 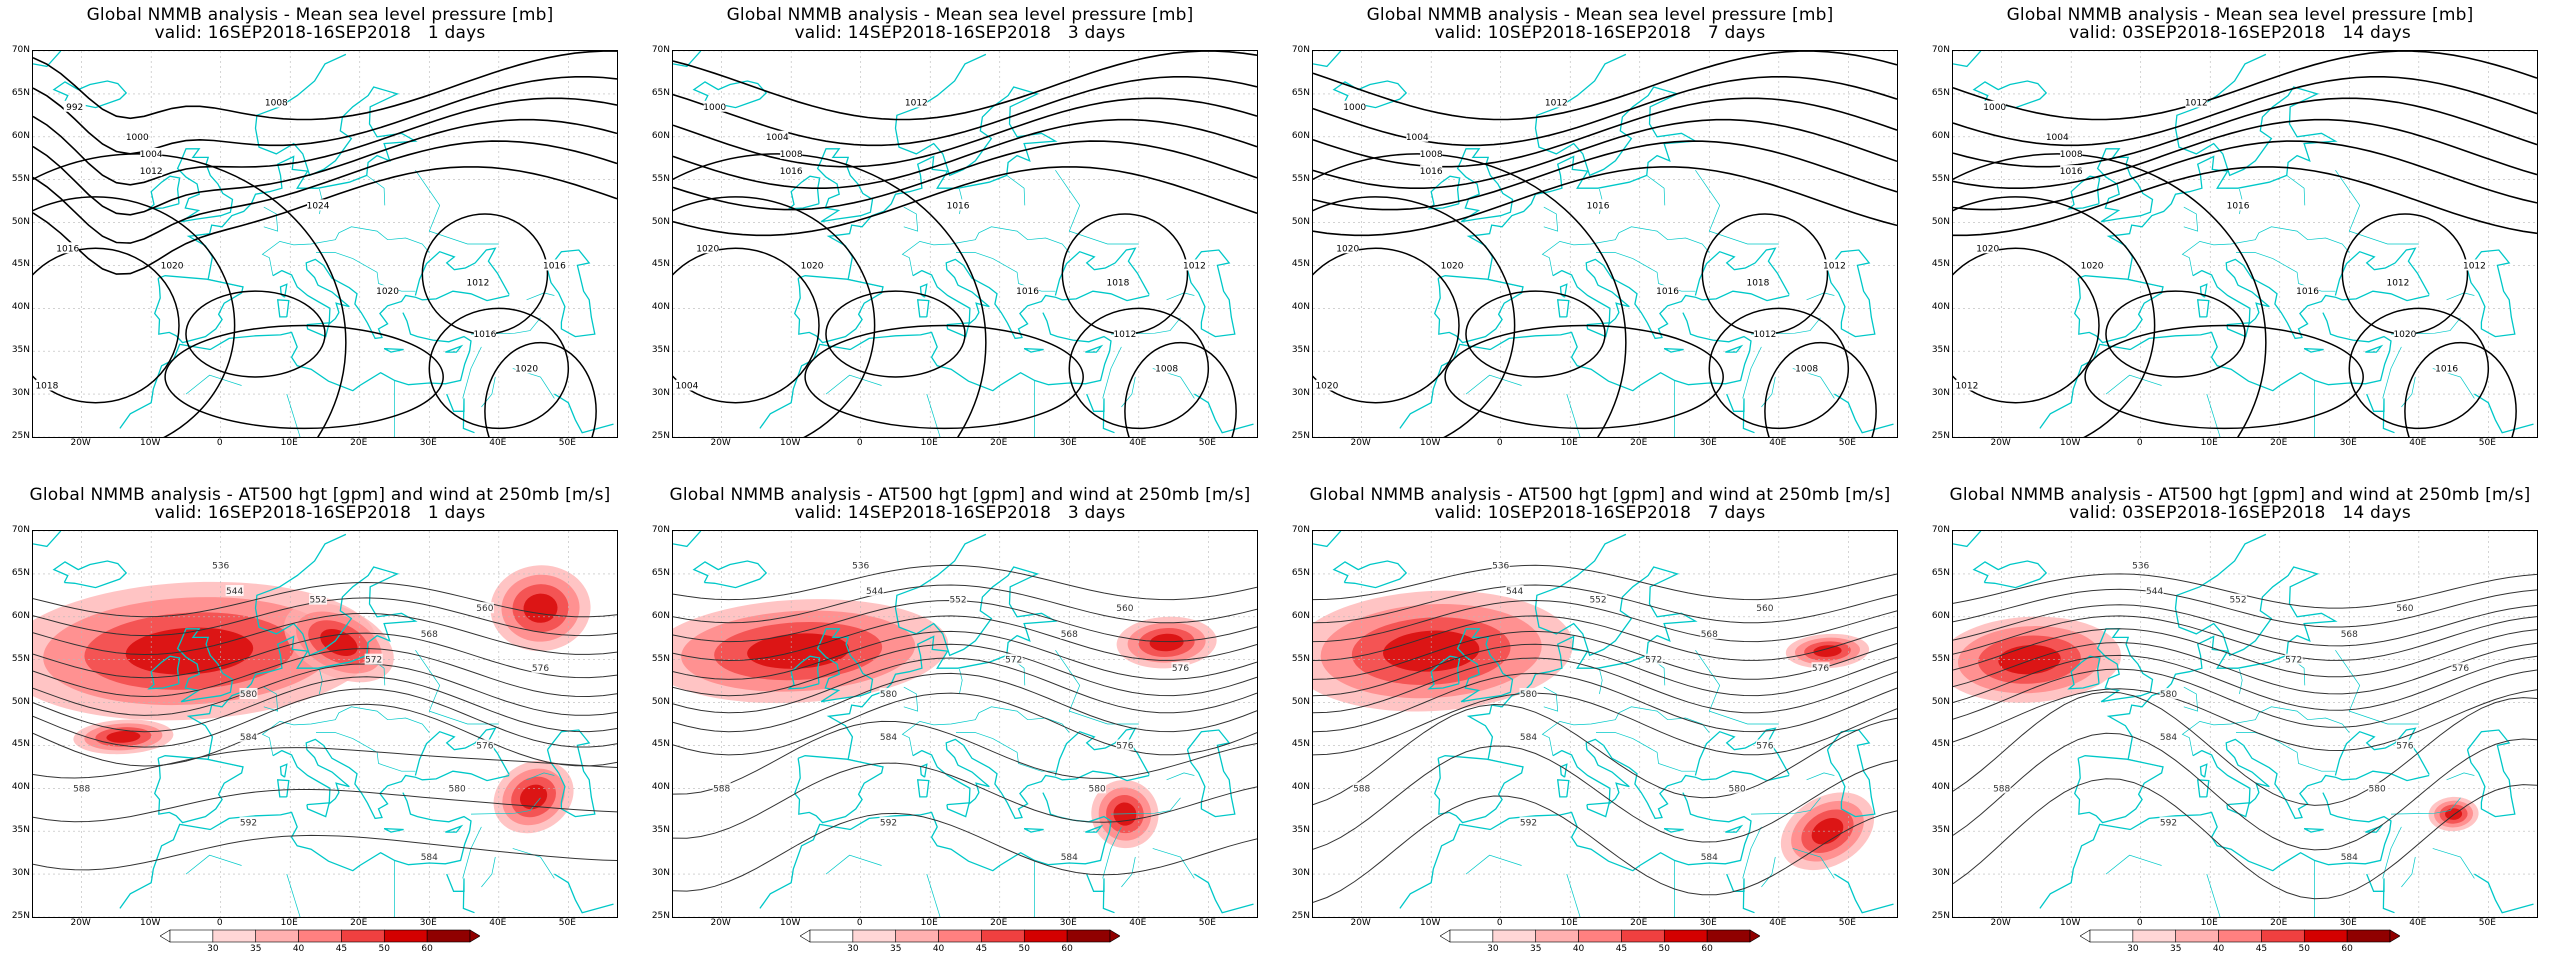 What do you see at coordinates (2240, 513) in the screenshot?
I see `panel-valid-period: valid: 03SEP2018-16SEP2018 14 days` at bounding box center [2240, 513].